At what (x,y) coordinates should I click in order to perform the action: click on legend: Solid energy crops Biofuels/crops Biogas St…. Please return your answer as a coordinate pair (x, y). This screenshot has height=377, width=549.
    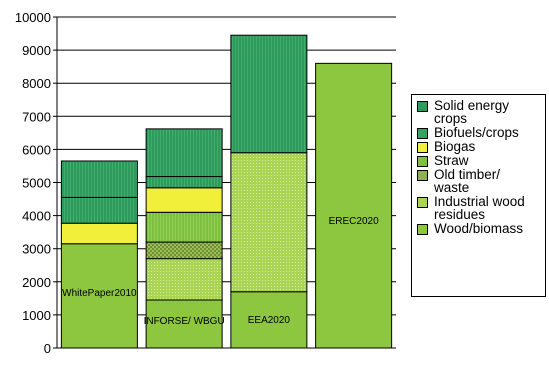
    Looking at the image, I should click on (478, 195).